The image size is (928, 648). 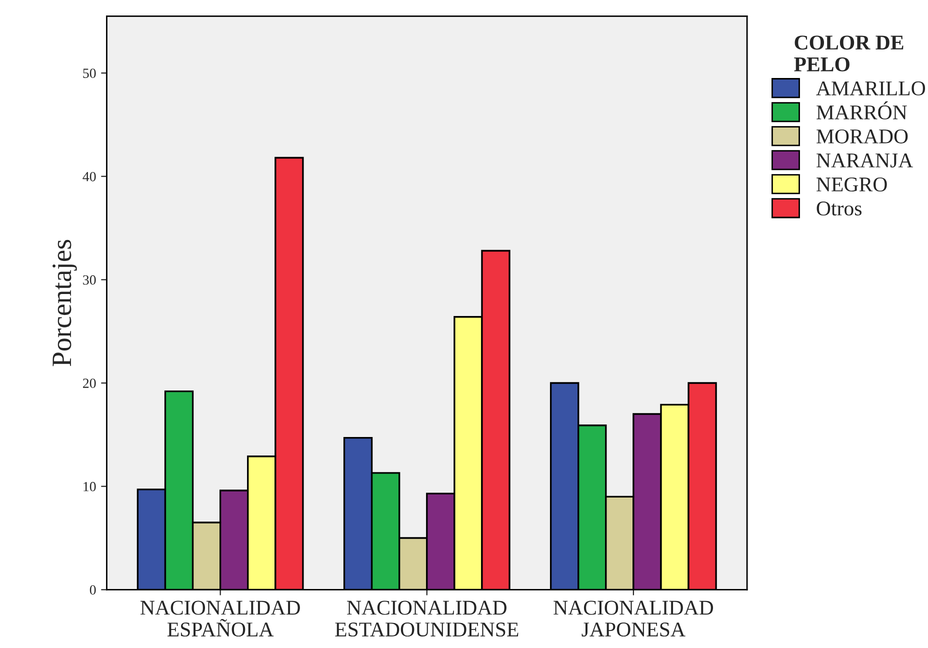 I want to click on y-tick-label: 20, so click(x=89, y=383).